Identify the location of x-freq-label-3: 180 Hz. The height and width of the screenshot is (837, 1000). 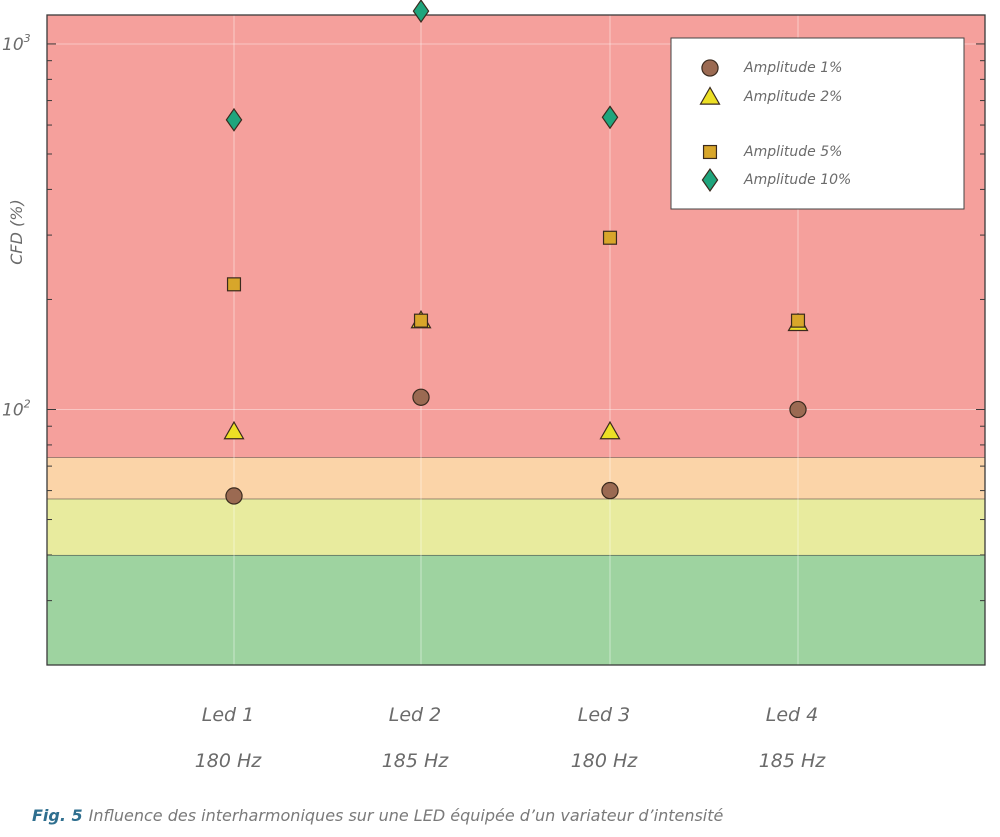
(605, 761).